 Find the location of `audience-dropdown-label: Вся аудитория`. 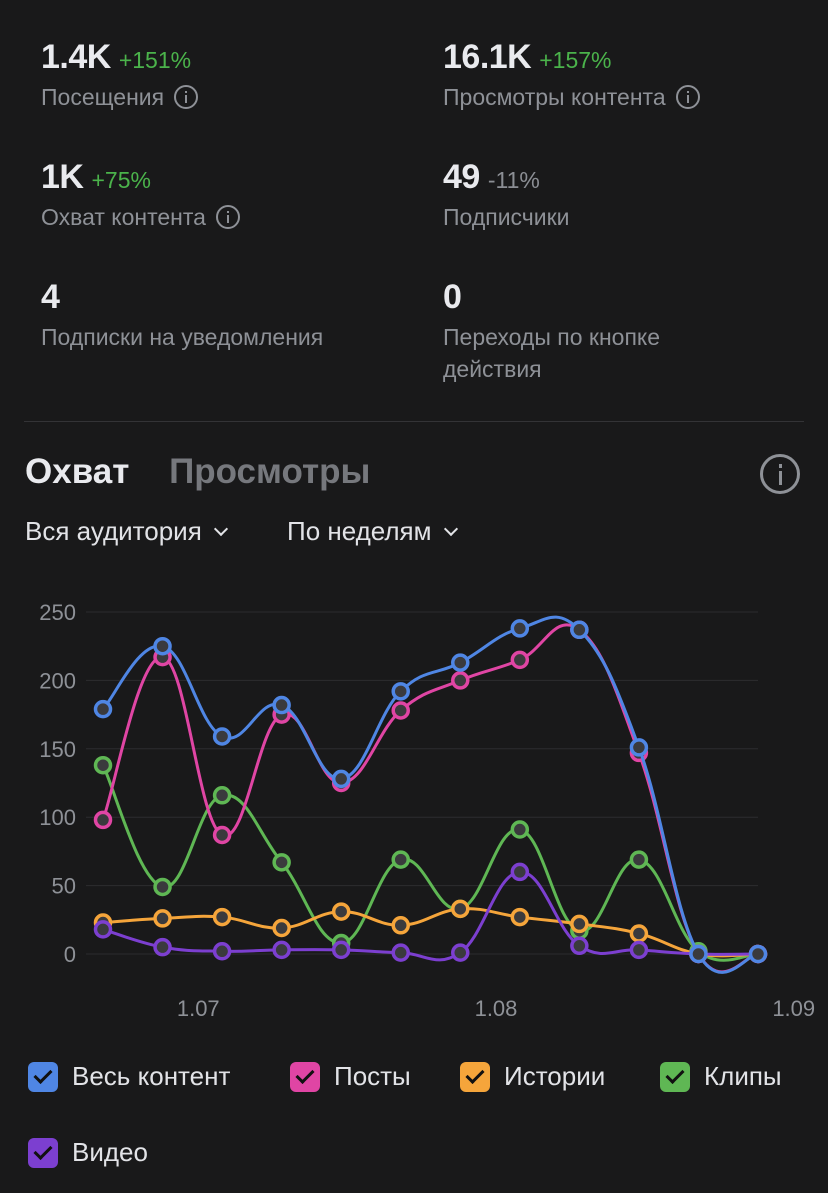

audience-dropdown-label: Вся аудитория is located at coordinates (113, 531).